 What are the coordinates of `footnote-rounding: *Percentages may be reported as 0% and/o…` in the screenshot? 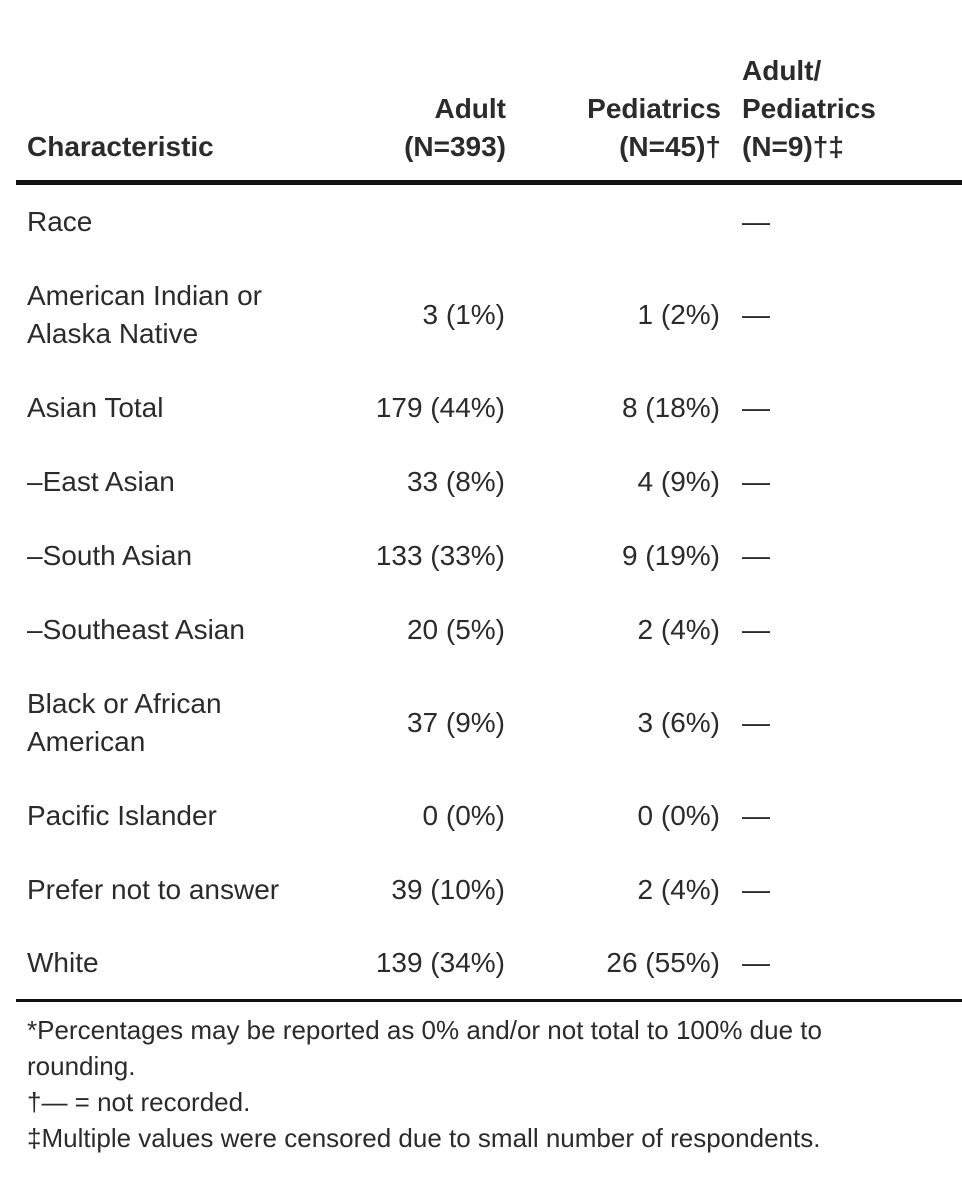 It's located at (424, 1048).